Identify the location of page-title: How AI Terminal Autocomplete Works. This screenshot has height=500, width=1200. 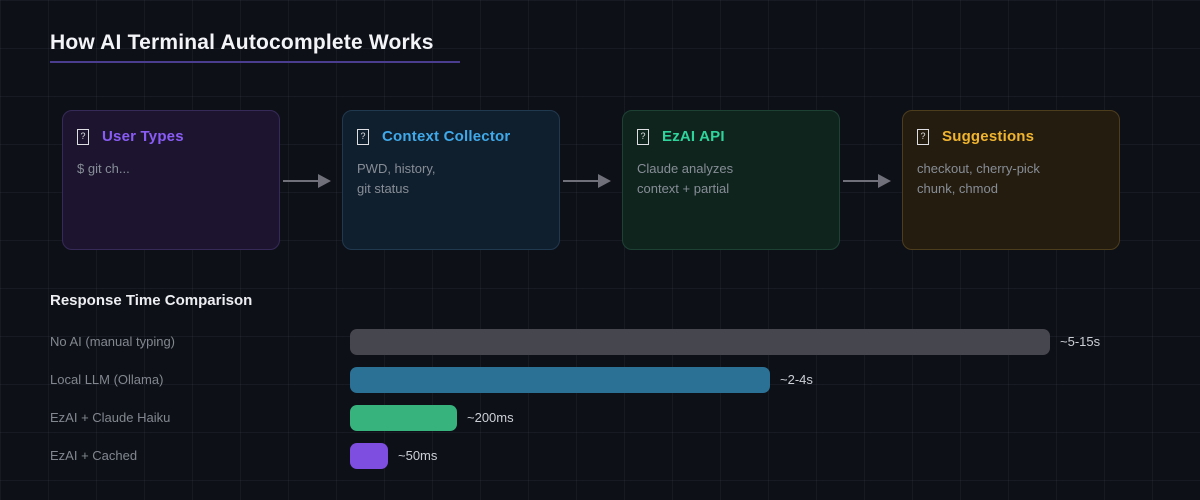
(242, 42).